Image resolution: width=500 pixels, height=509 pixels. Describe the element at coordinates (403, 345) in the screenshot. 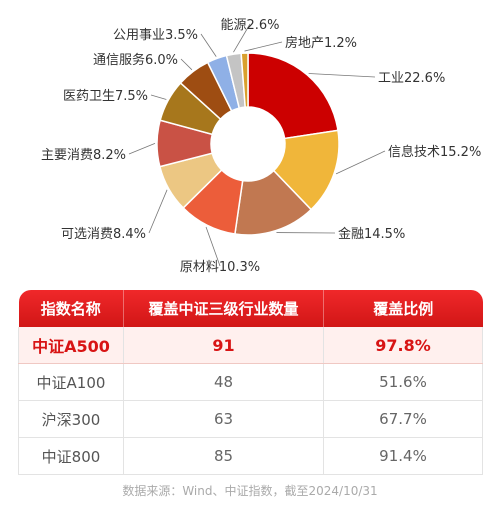

I see `coverage-ratio: 97.8%` at that location.